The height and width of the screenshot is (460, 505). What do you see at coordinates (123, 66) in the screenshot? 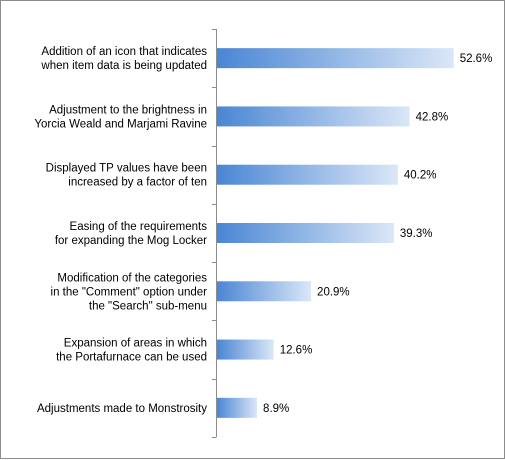
I see `category-label-line: when item data is being updated` at bounding box center [123, 66].